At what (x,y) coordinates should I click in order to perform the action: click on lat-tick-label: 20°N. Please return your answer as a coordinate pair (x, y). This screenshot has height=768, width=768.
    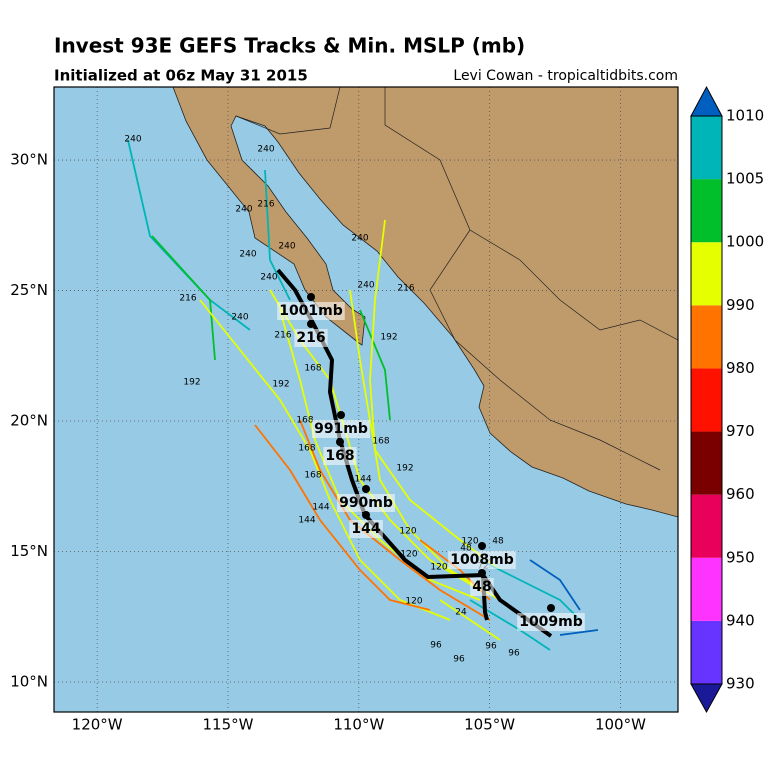
    Looking at the image, I should click on (29, 421).